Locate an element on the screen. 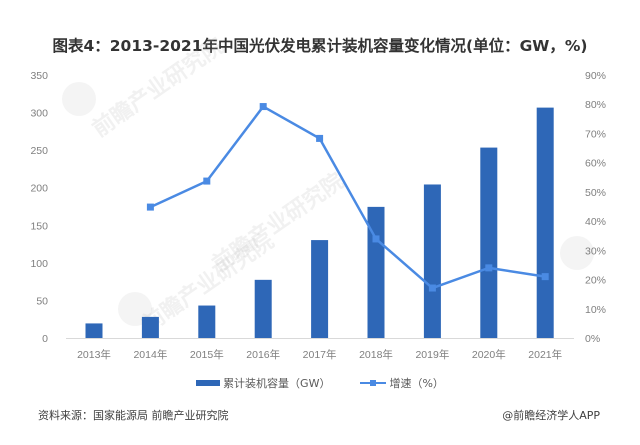 Image resolution: width=640 pixels, height=445 pixels. right-tick-label: 70% is located at coordinates (595, 134).